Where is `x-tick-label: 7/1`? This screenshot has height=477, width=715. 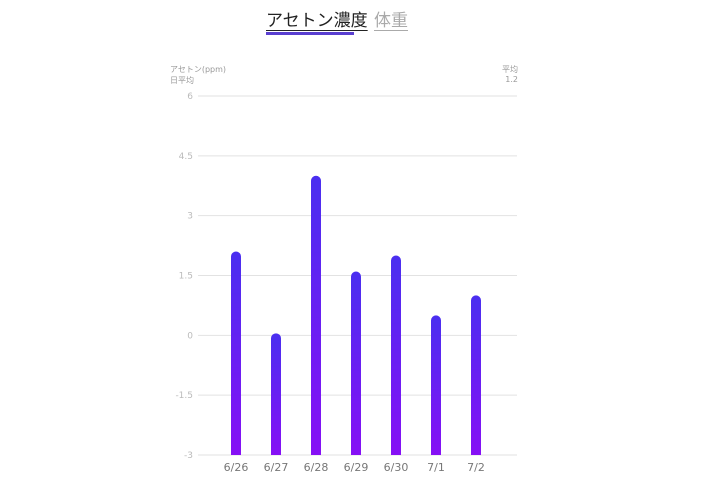 x-tick-label: 7/1 is located at coordinates (436, 467).